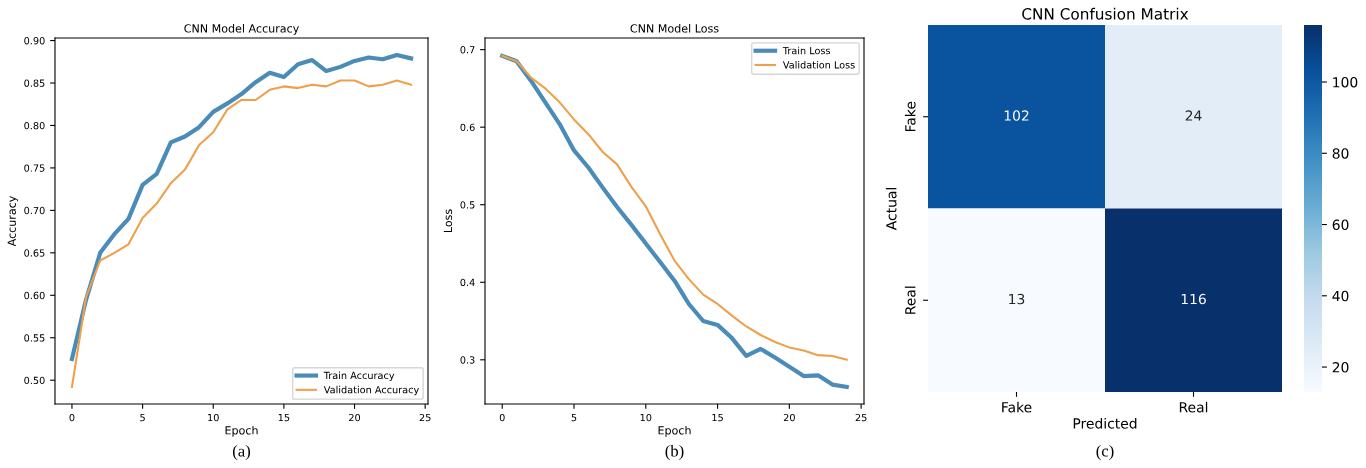 This screenshot has height=468, width=1366. Describe the element at coordinates (1345, 82) in the screenshot. I see `color-bar-label: 100` at that location.